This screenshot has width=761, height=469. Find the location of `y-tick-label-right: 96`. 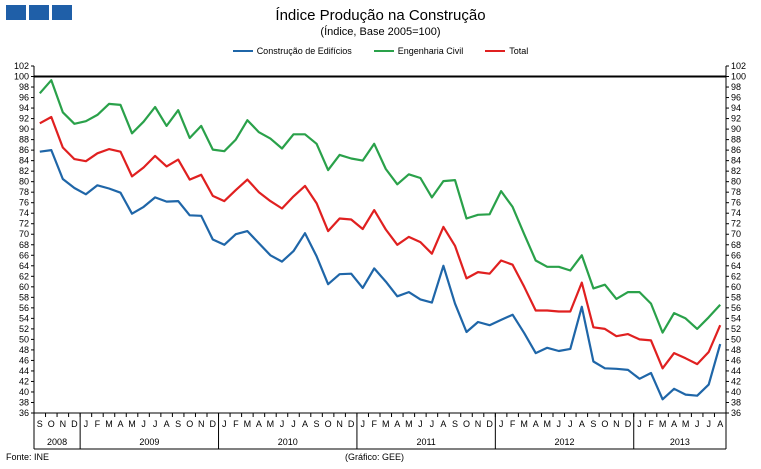

y-tick-label-right: 96 is located at coordinates (736, 98).